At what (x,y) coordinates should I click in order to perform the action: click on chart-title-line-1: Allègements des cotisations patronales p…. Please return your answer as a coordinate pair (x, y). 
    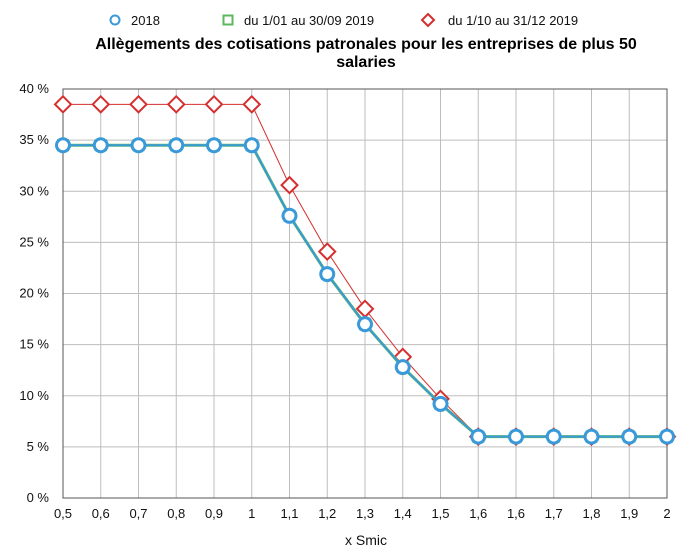
    Looking at the image, I should click on (366, 44).